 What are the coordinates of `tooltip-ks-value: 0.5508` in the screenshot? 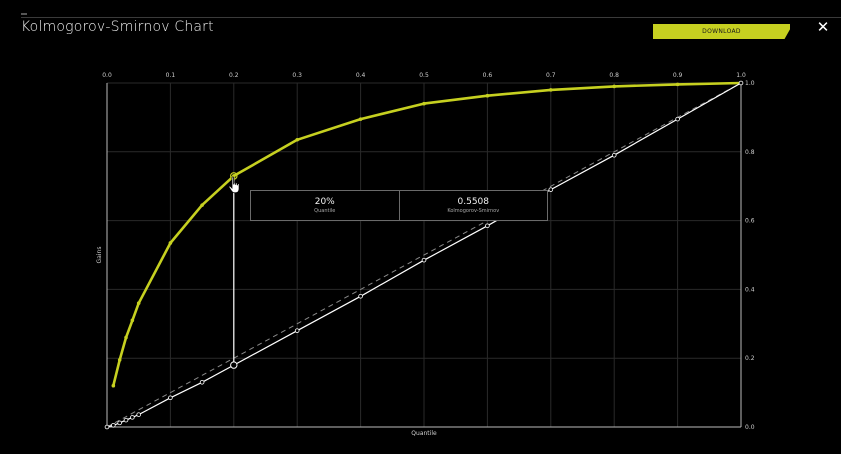 It's located at (473, 201).